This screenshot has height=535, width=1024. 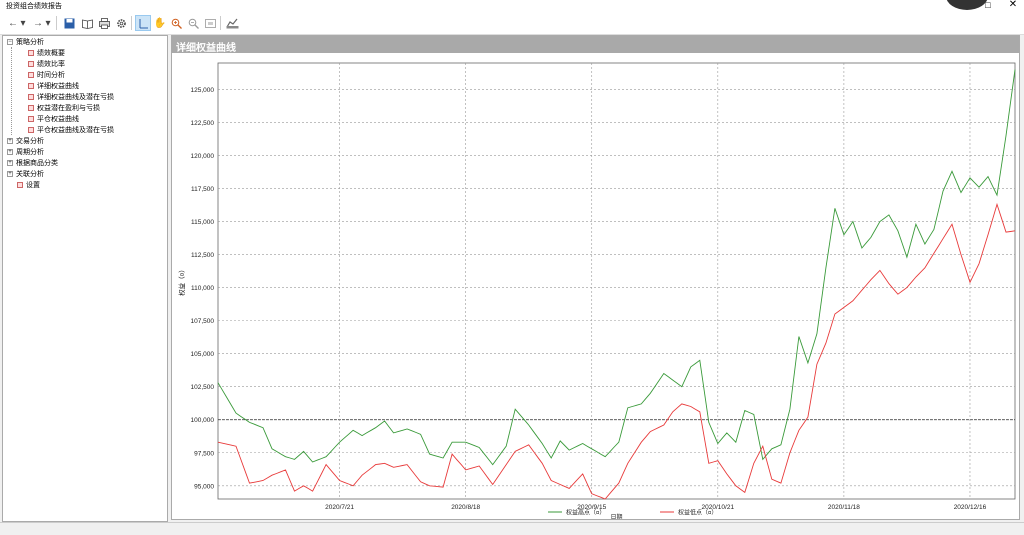 What do you see at coordinates (203, 354) in the screenshot?
I see `y-tick-label: 105,000` at bounding box center [203, 354].